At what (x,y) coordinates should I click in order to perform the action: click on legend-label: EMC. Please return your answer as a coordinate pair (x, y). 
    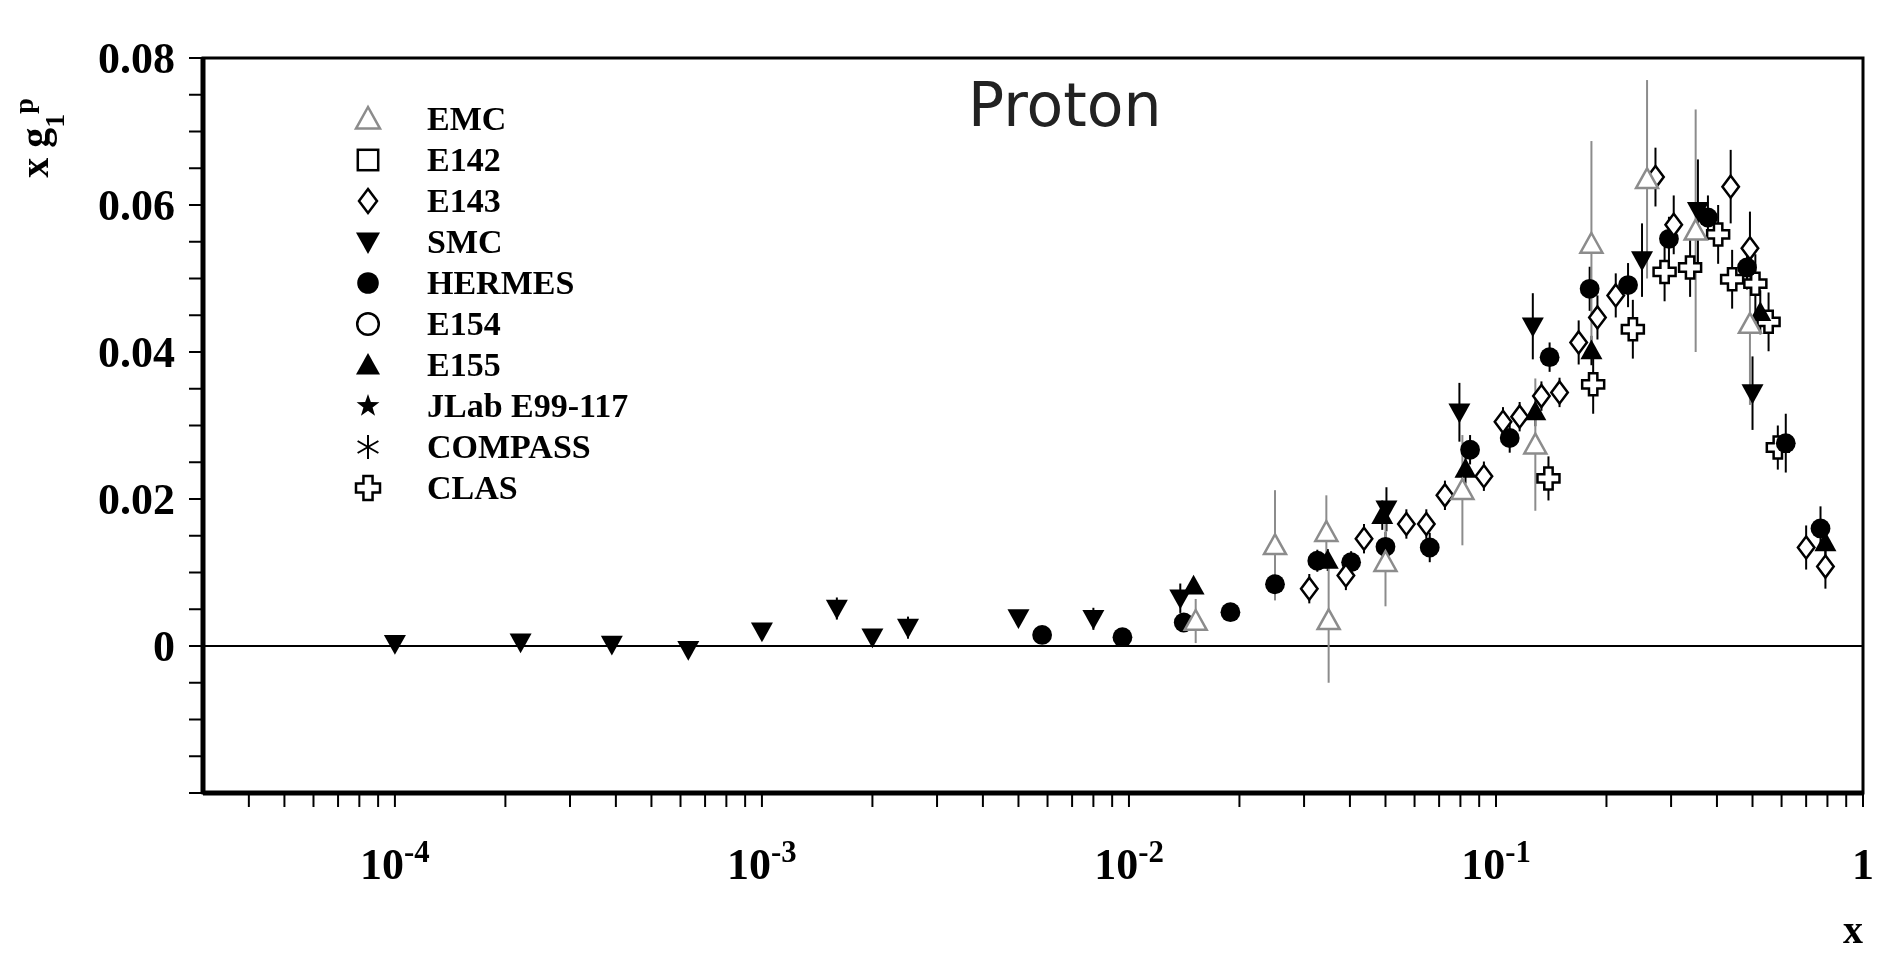
    Looking at the image, I should click on (467, 118).